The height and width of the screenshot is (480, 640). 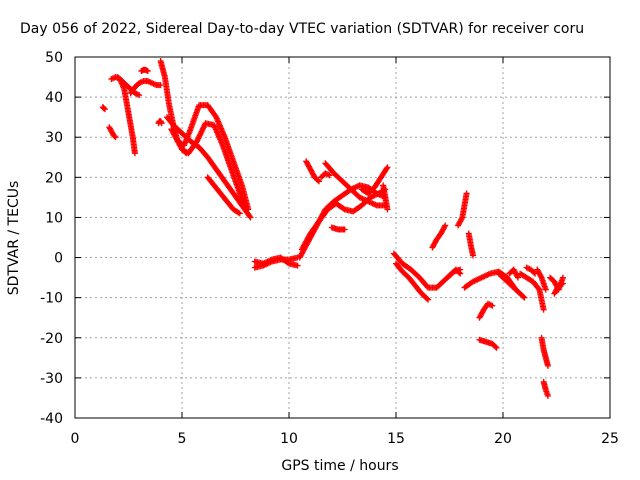 What do you see at coordinates (503, 439) in the screenshot?
I see `x-tick-label: 20` at bounding box center [503, 439].